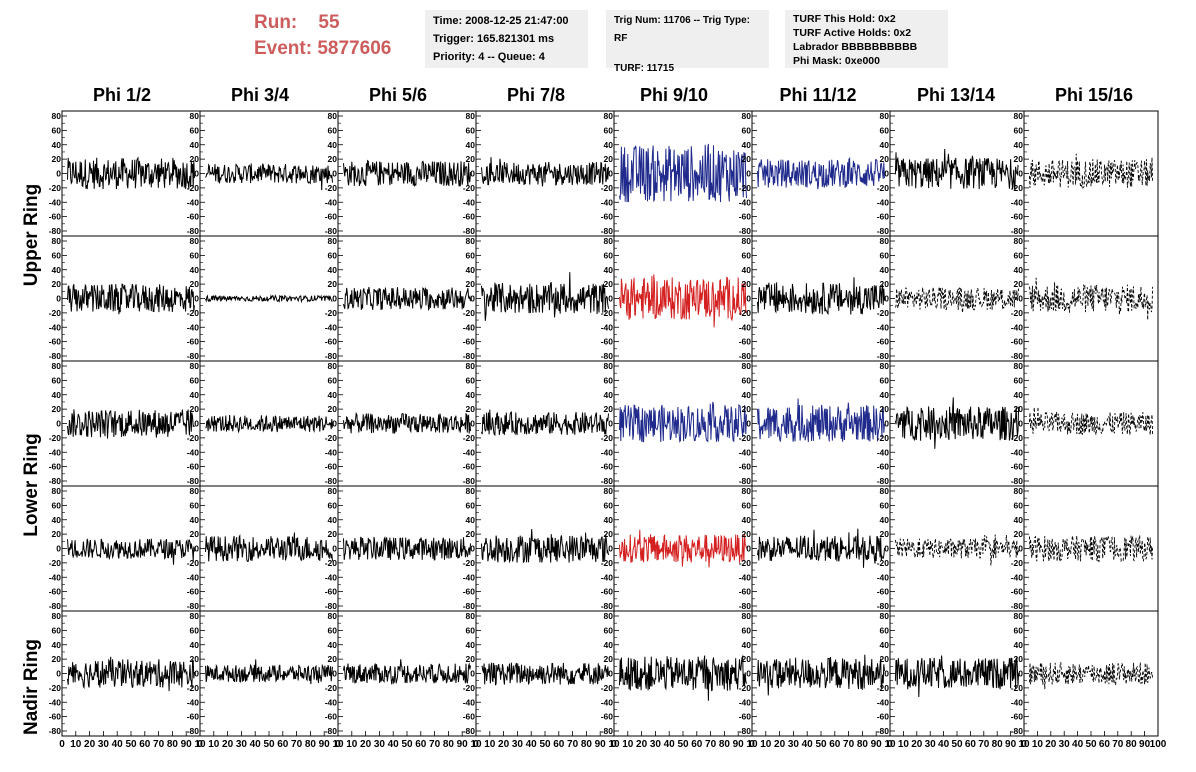  What do you see at coordinates (855, 47) in the screenshot?
I see `labrador-text: Labrador BBBBBBBBBB` at bounding box center [855, 47].